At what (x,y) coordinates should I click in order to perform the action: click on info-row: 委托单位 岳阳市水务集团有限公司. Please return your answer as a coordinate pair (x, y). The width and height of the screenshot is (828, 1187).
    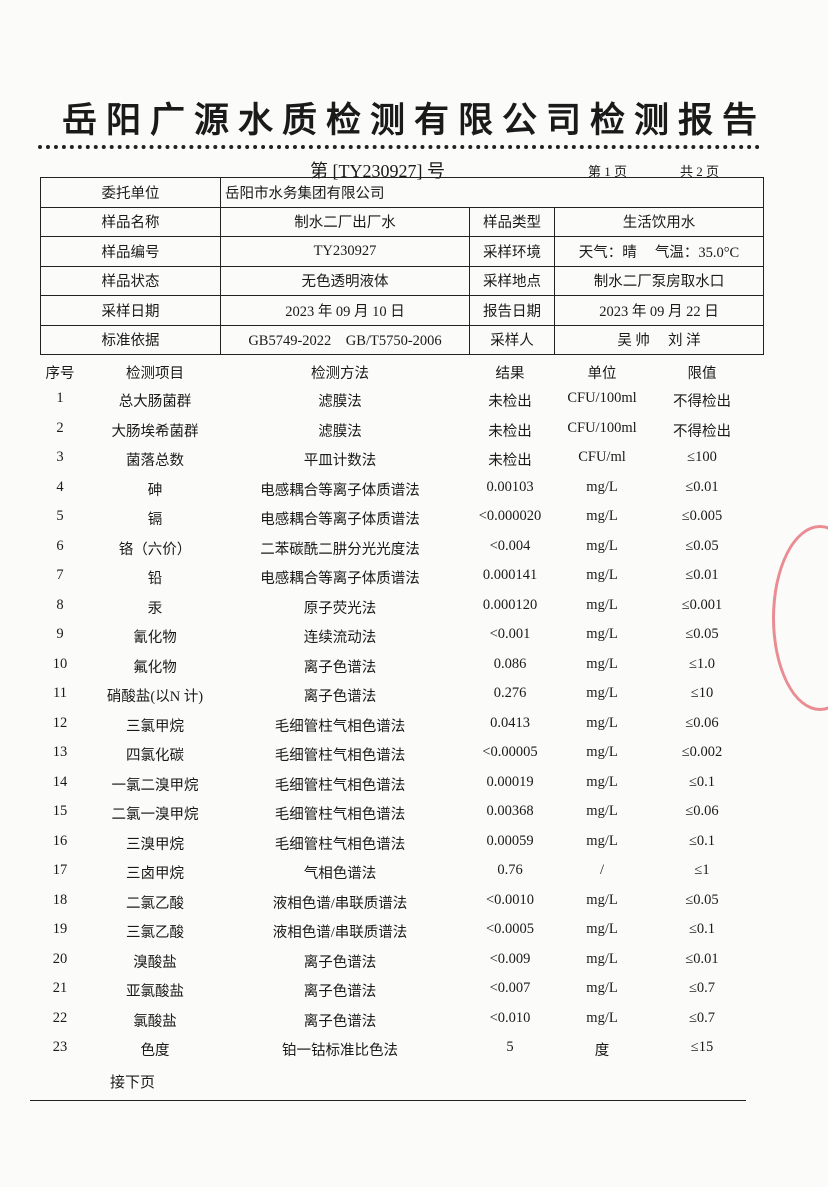
    Looking at the image, I should click on (402, 192).